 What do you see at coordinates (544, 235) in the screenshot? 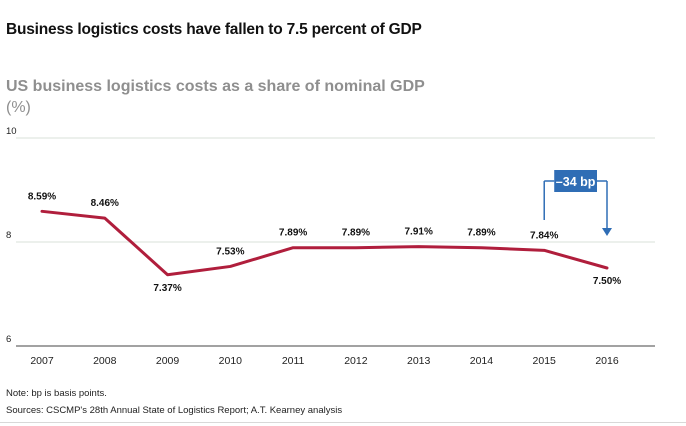
I see `data-label: 7.84%` at bounding box center [544, 235].